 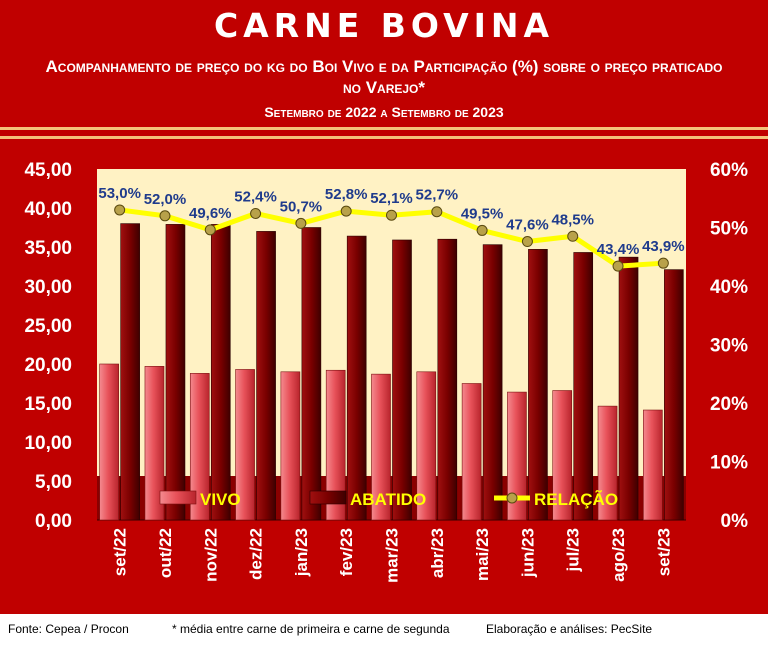 I want to click on relacao-data-label: 52,0%, so click(x=165, y=199).